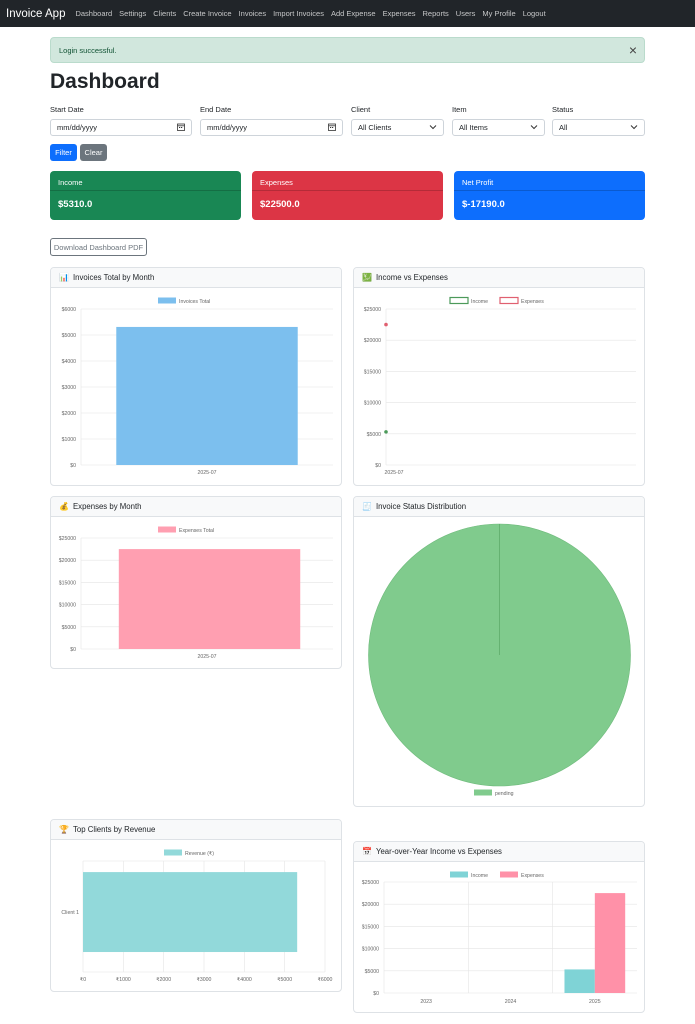 This screenshot has height=1024, width=695. Describe the element at coordinates (435, 13) in the screenshot. I see `nav-reports: Reports` at that location.